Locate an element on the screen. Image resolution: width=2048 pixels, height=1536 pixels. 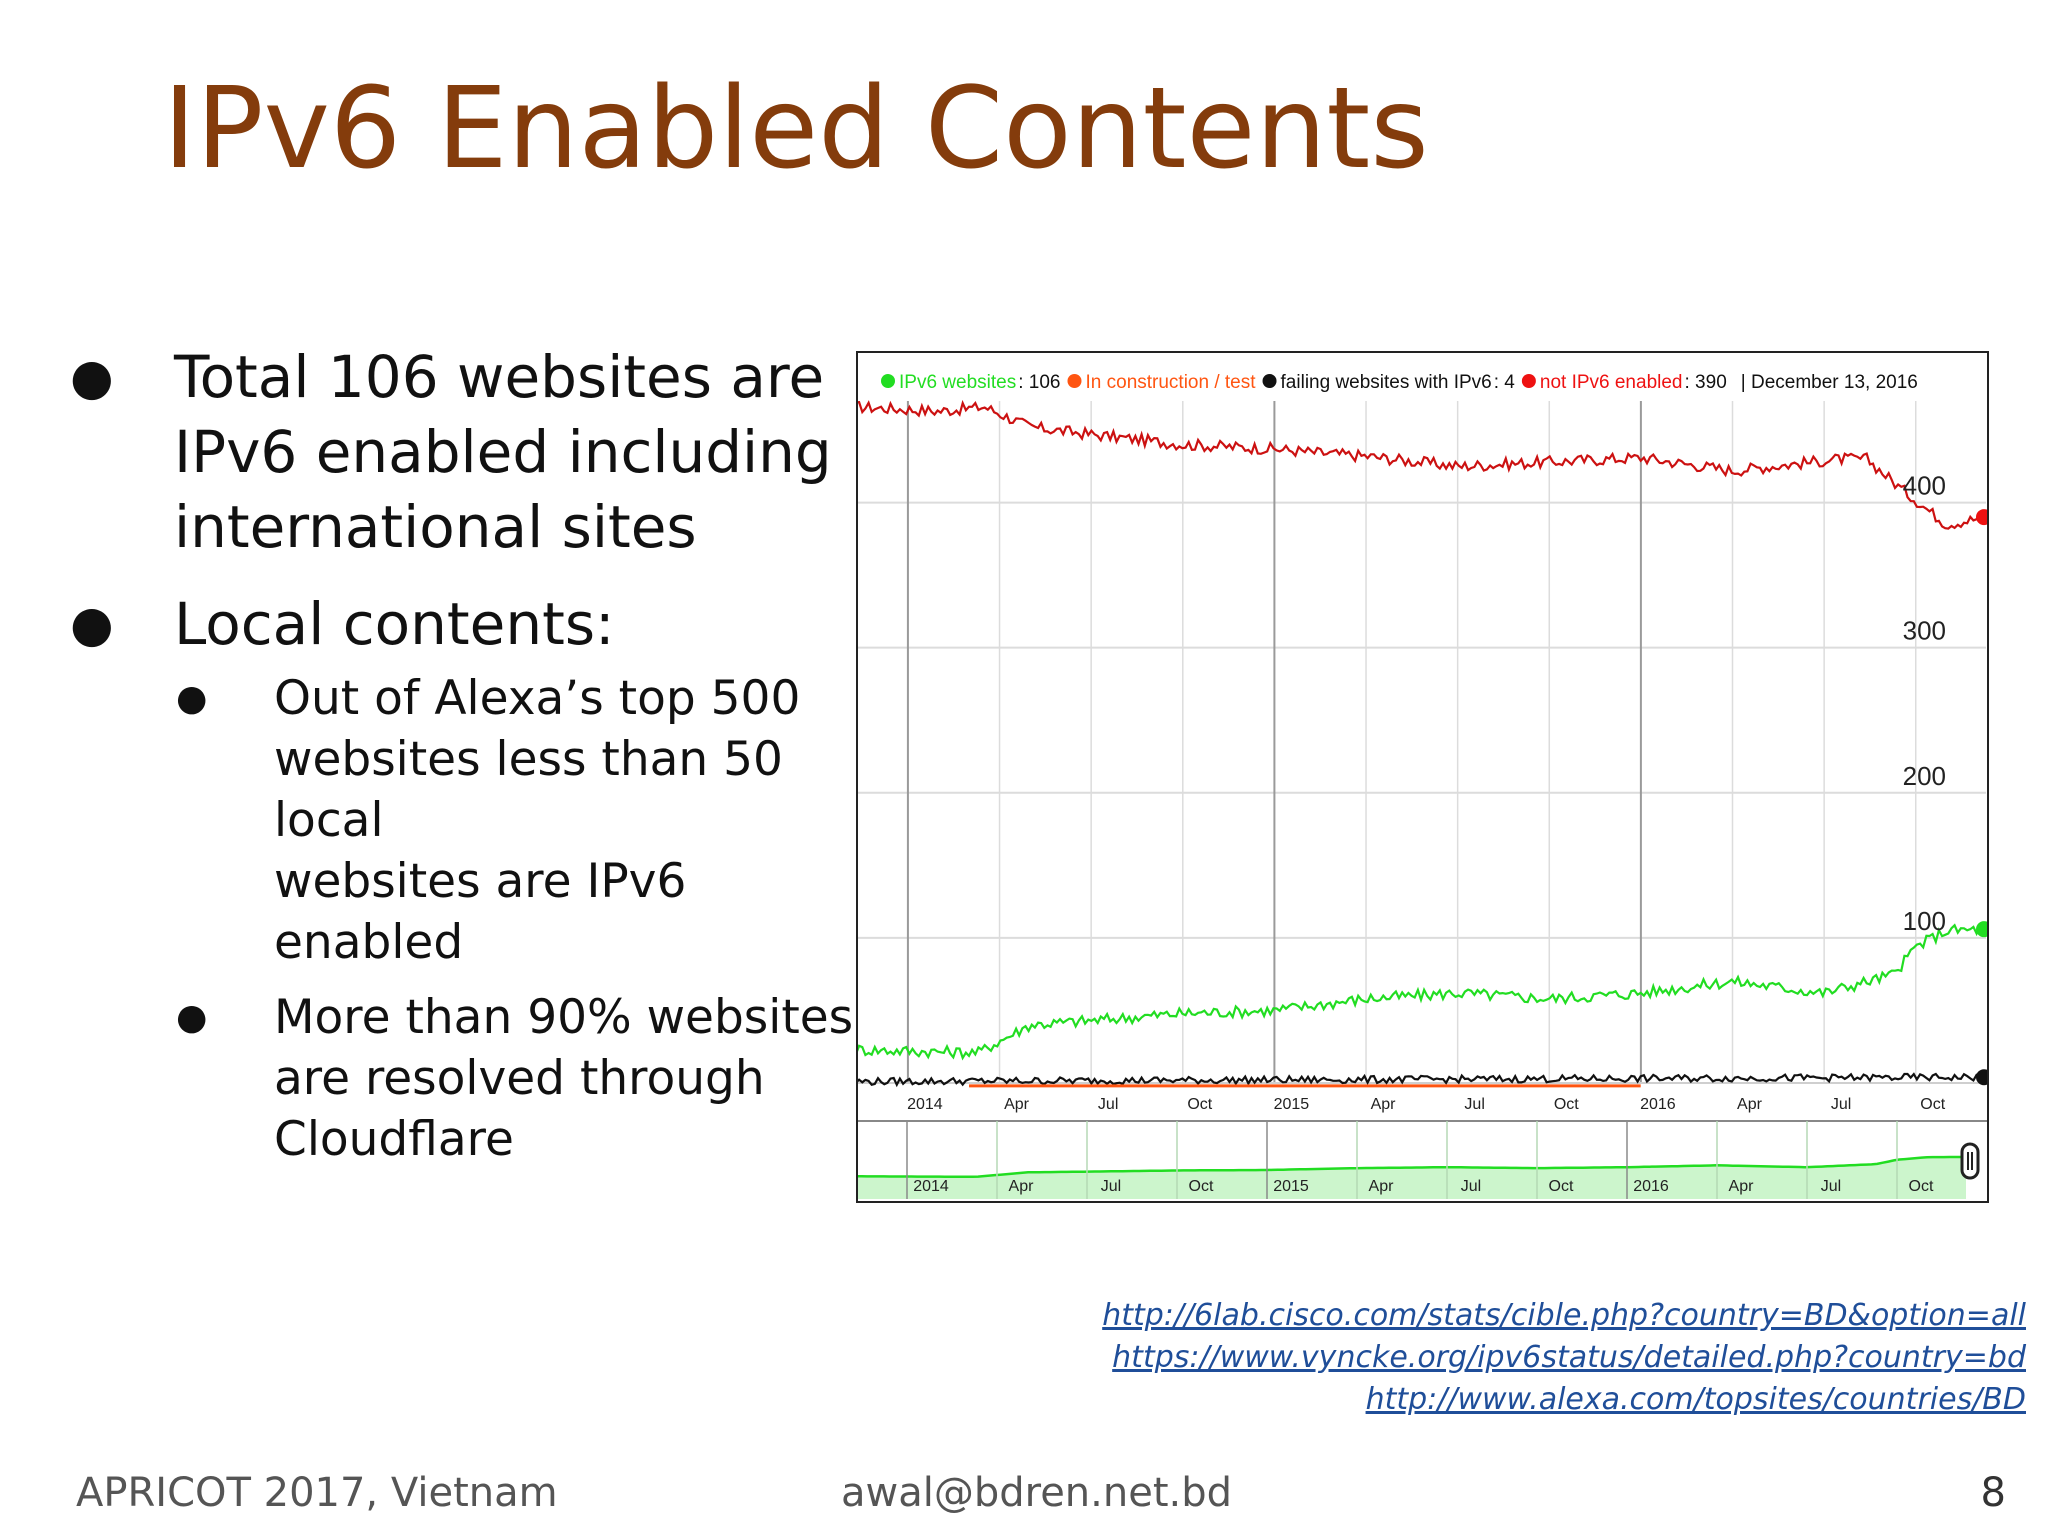
x-tick-label-0: 2014 is located at coordinates (925, 1104).